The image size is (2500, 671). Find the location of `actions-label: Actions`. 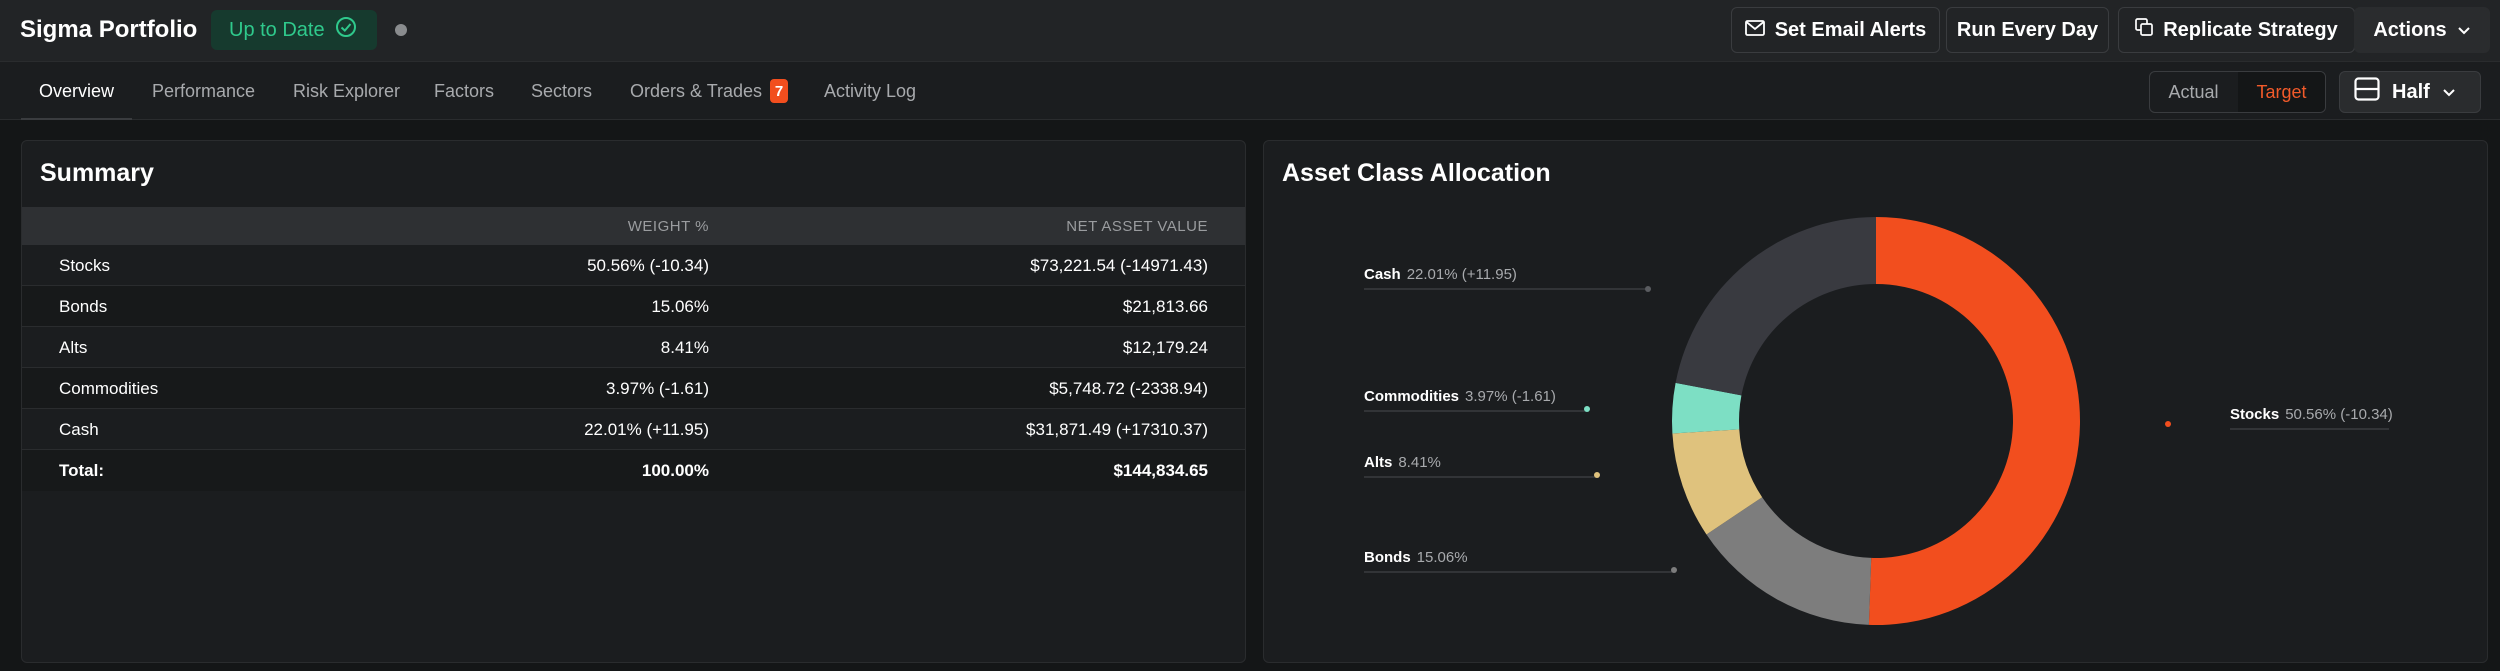

actions-label: Actions is located at coordinates (2410, 29).